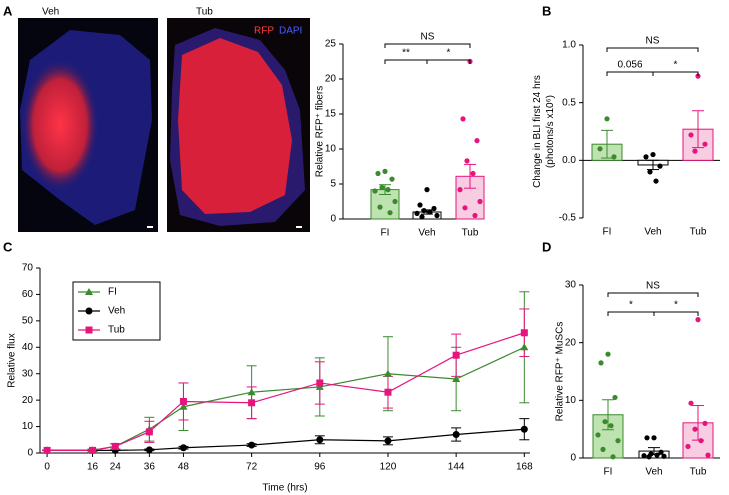  I want to click on y-tick-label: 30, so click(28, 373).